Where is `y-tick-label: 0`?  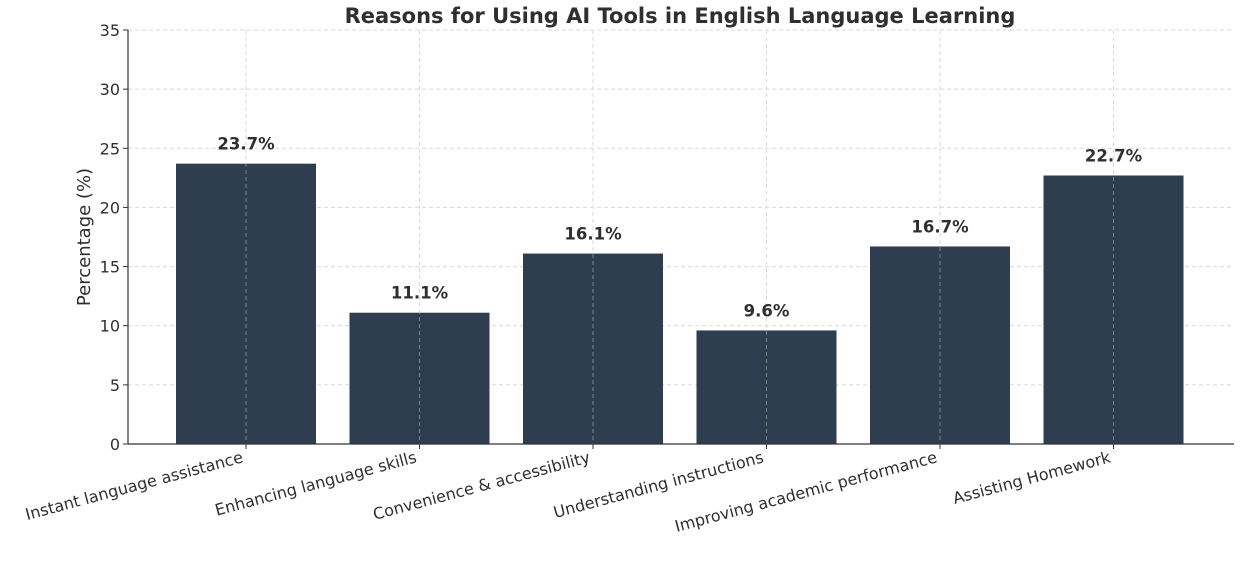 y-tick-label: 0 is located at coordinates (115, 444).